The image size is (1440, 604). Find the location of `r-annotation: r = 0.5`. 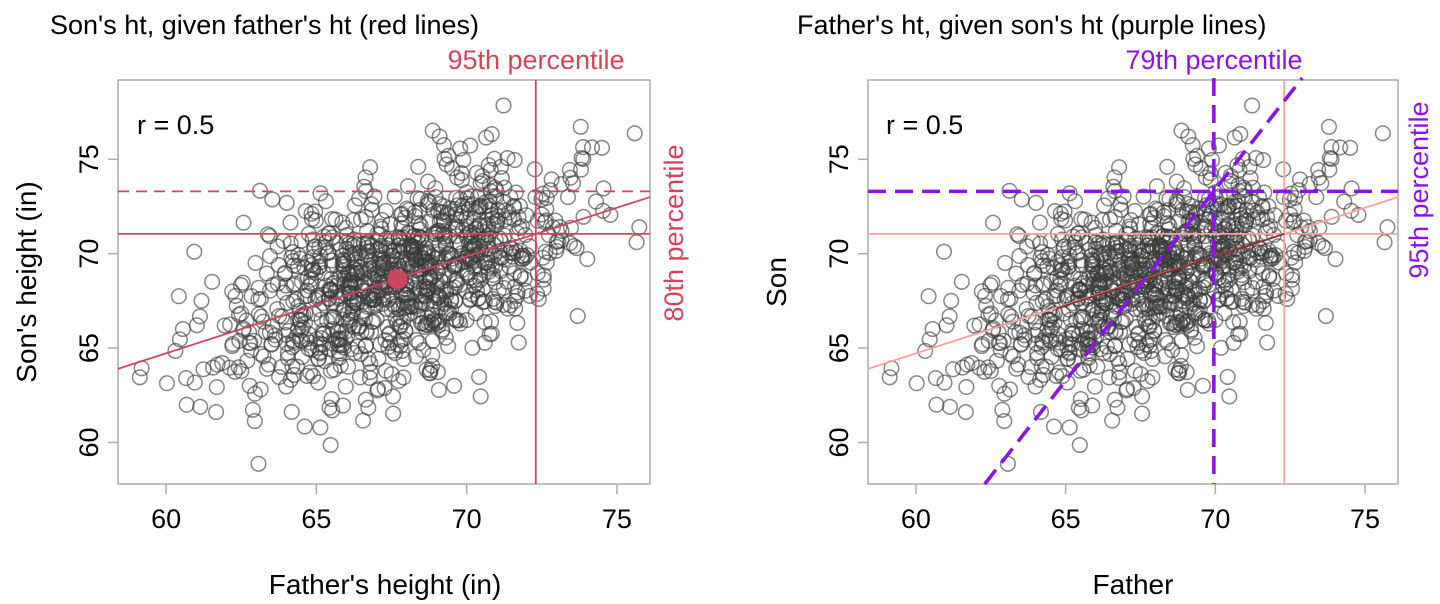

r-annotation: r = 0.5 is located at coordinates (924, 125).